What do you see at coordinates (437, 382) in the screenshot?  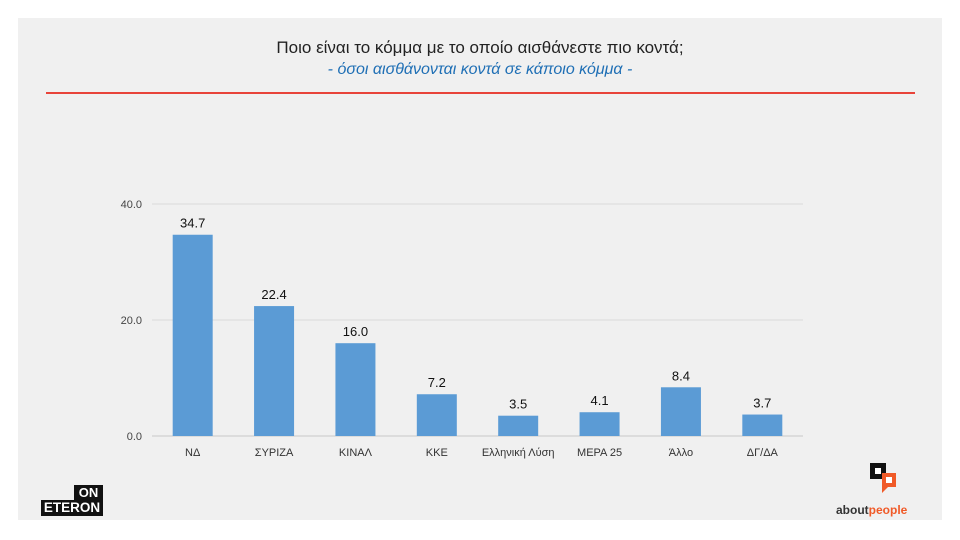 I see `data-label: 7.2` at bounding box center [437, 382].